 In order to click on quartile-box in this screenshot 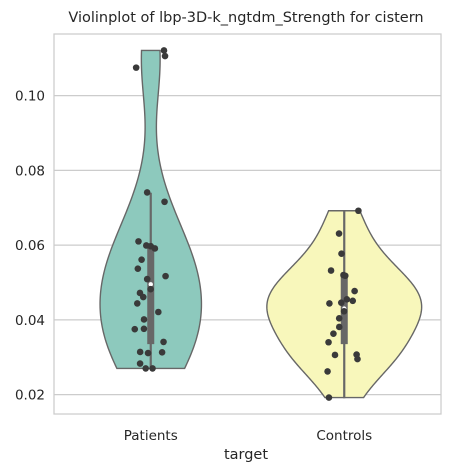, I will do `click(151, 295)`.